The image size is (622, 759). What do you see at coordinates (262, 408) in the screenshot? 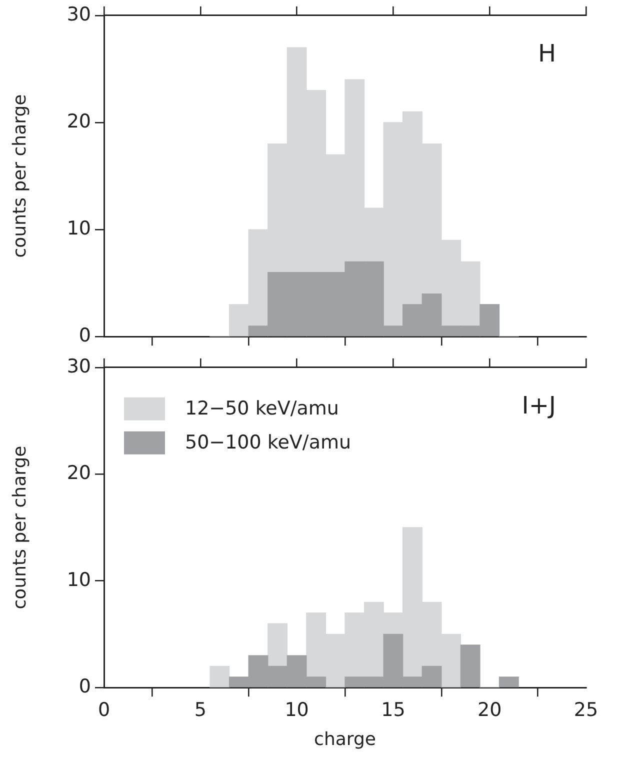
I see `legend-label: 12−50 keV/amu` at bounding box center [262, 408].